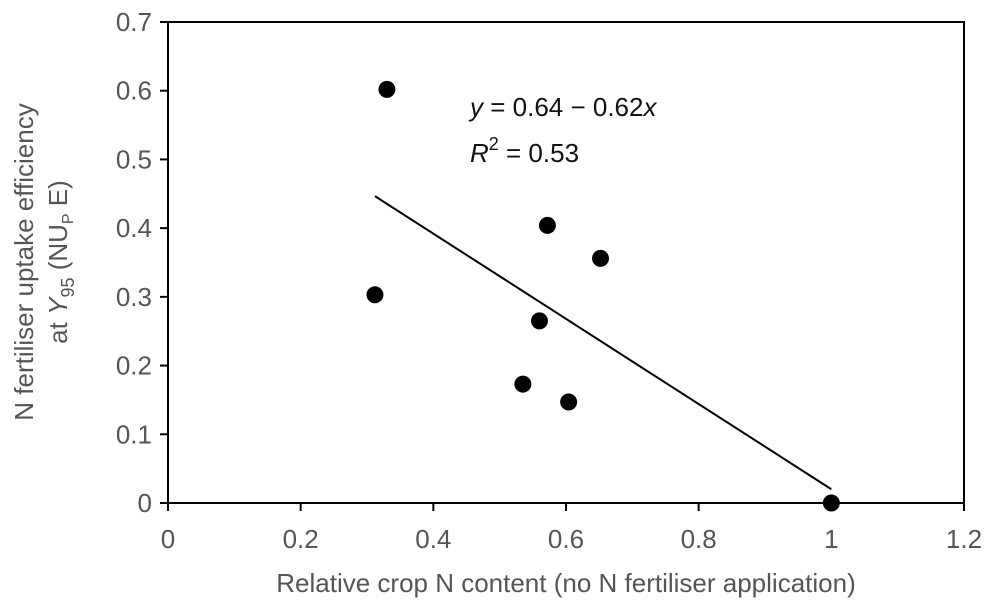 The width and height of the screenshot is (992, 608). Describe the element at coordinates (433, 539) in the screenshot. I see `x-tick-label: 0.4` at that location.